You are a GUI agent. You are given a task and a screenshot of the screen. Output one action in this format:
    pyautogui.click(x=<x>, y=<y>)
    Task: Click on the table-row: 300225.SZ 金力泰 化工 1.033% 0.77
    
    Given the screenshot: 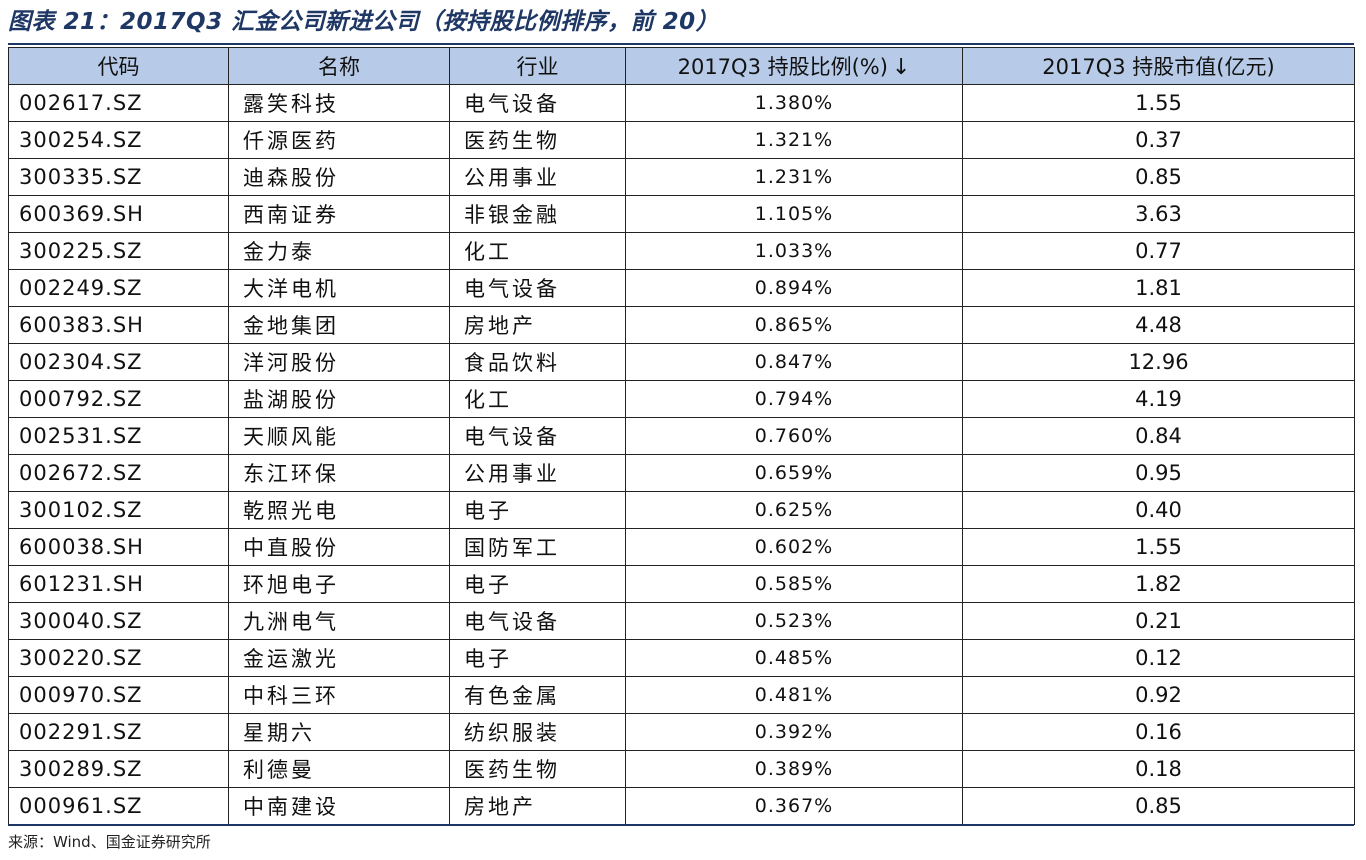 What is the action you would take?
    pyautogui.click(x=681, y=251)
    